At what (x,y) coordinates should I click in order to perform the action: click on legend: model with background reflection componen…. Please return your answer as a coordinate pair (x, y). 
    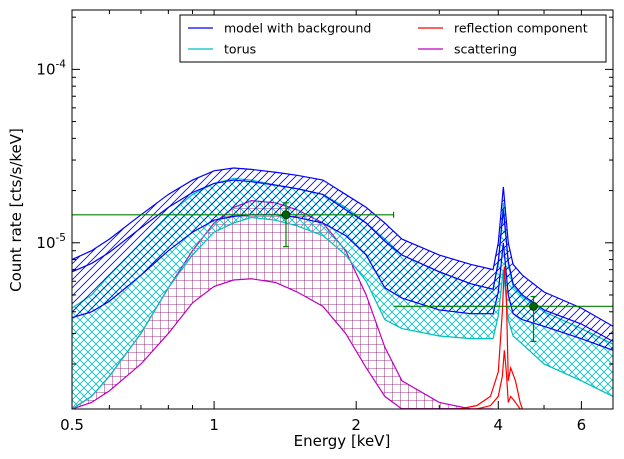
    Looking at the image, I should click on (393, 38).